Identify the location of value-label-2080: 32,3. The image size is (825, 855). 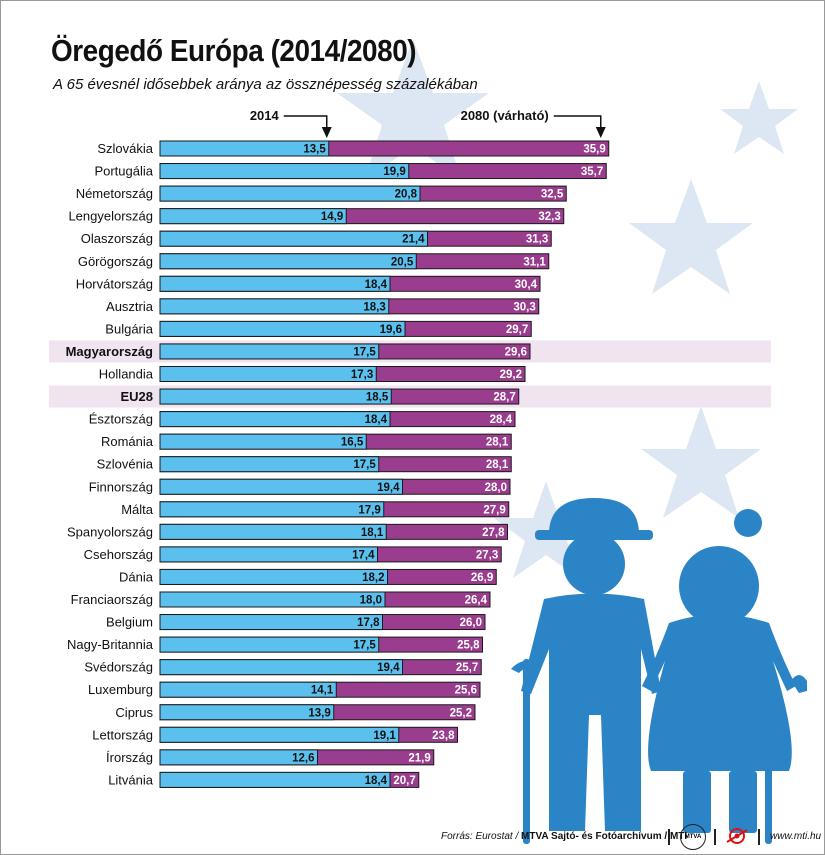
(549, 217).